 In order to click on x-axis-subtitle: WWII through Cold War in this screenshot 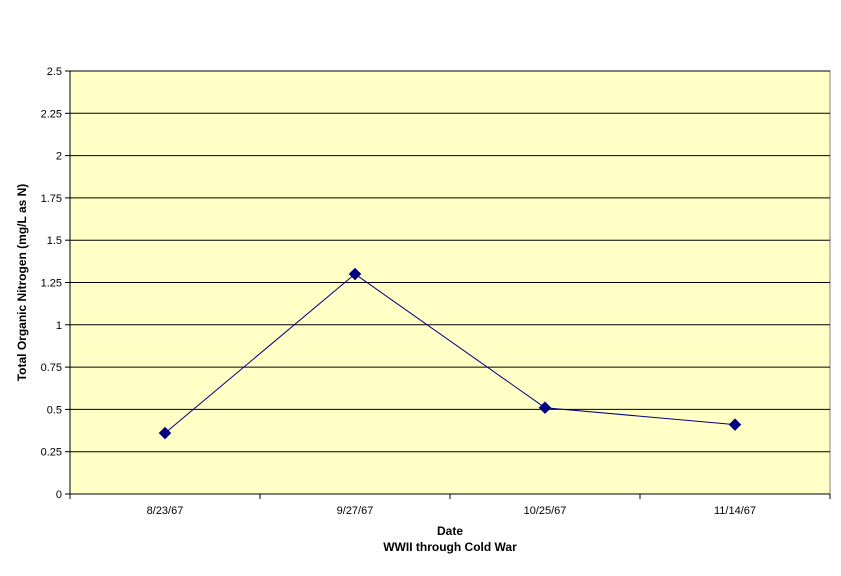, I will do `click(450, 547)`.